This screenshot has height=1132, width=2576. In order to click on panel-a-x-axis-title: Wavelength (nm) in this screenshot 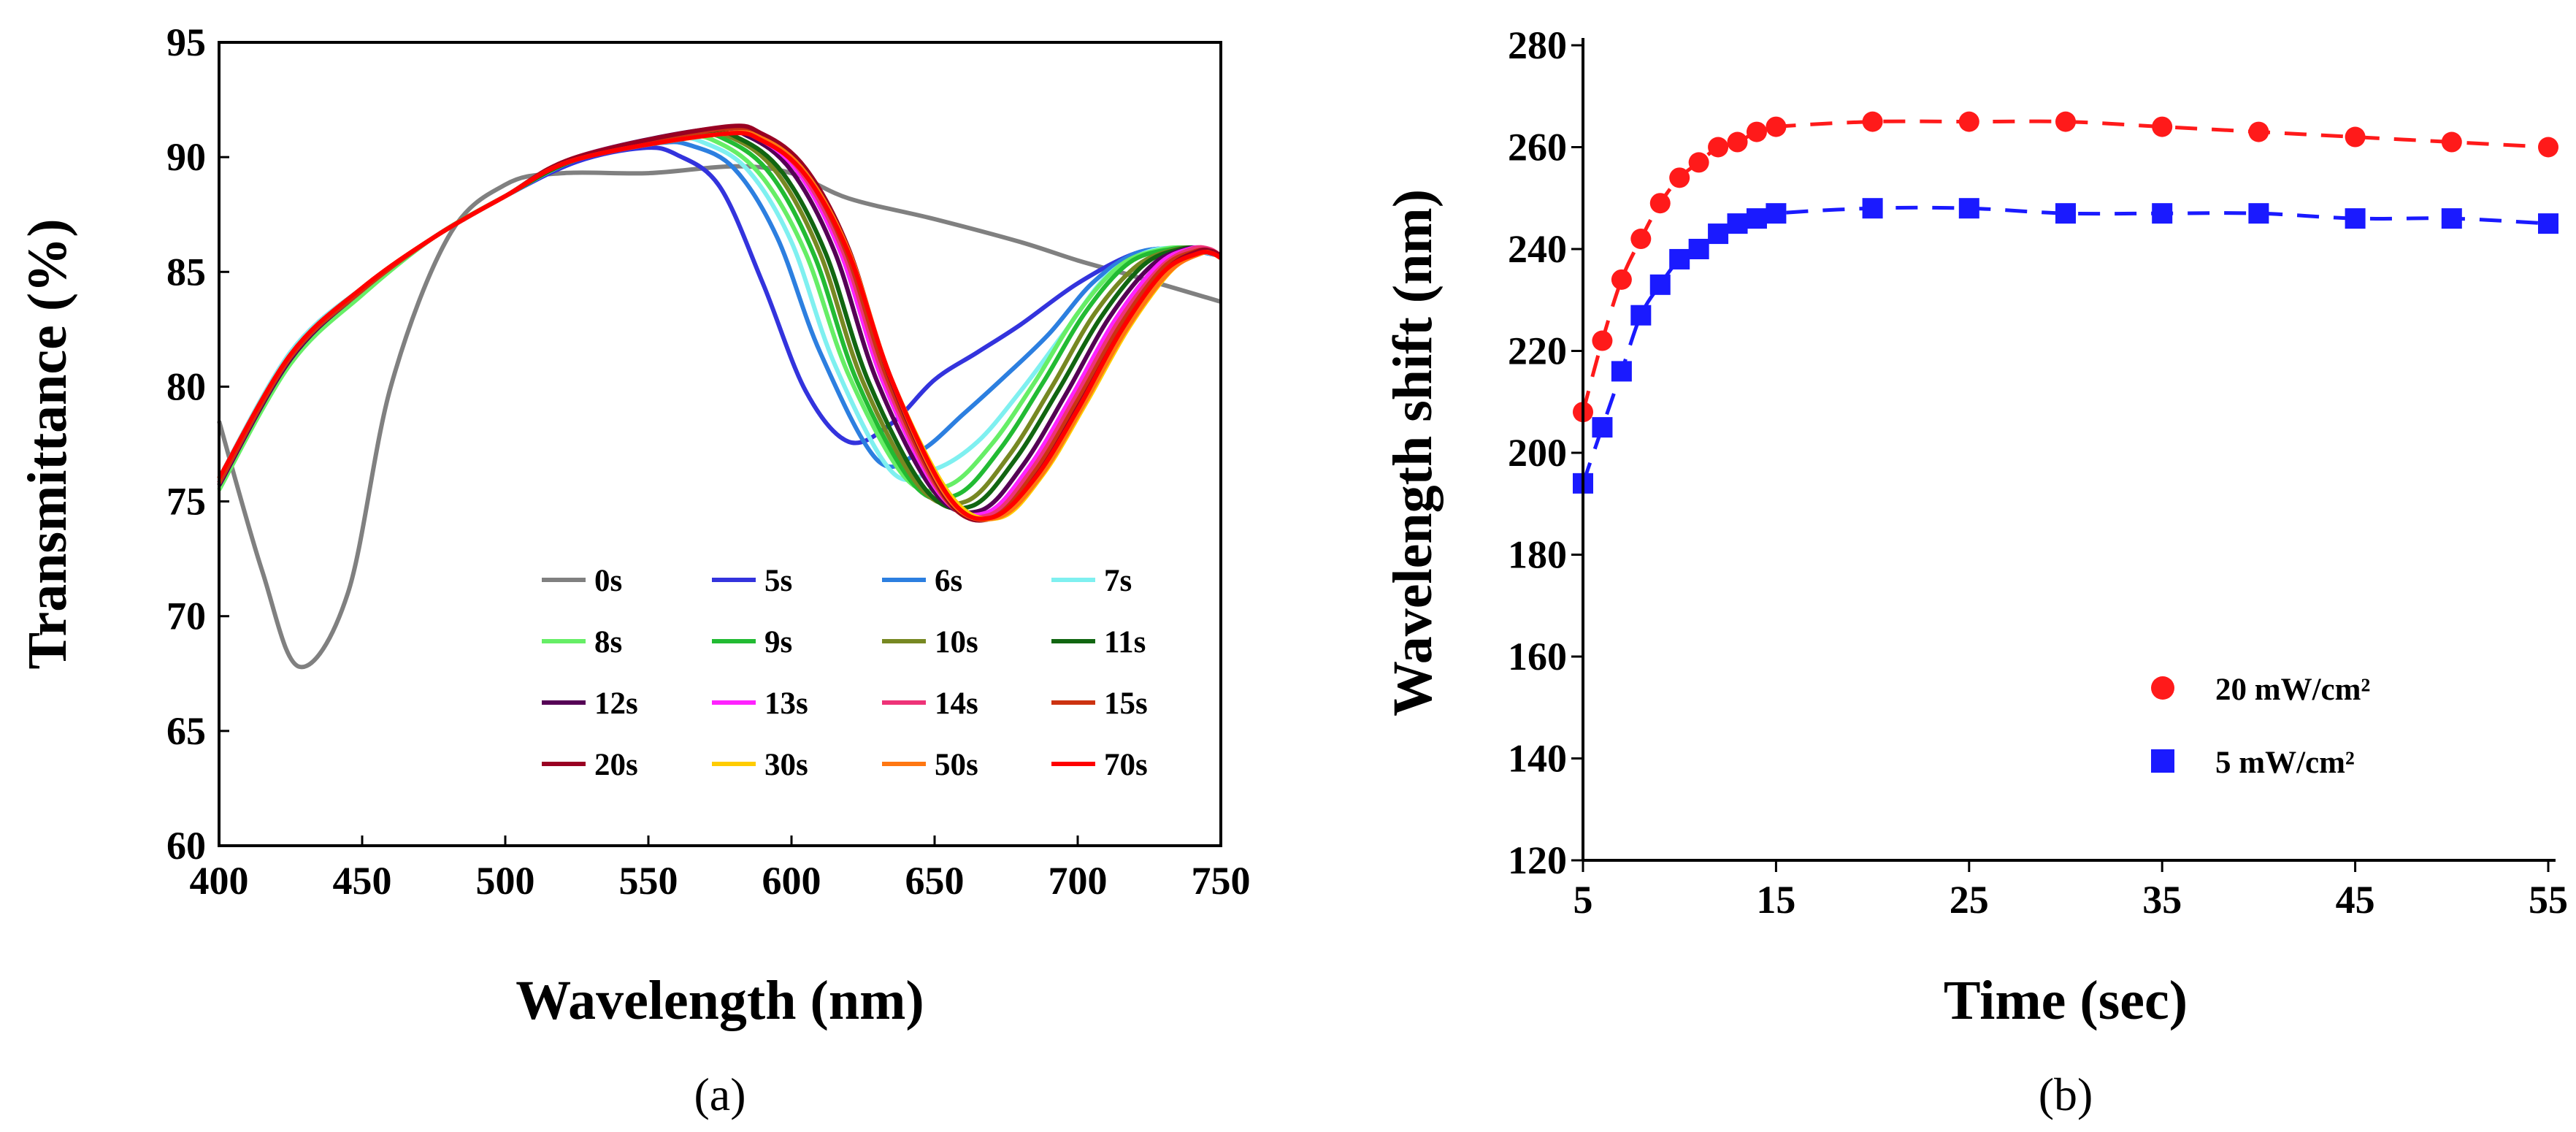, I will do `click(719, 1000)`.